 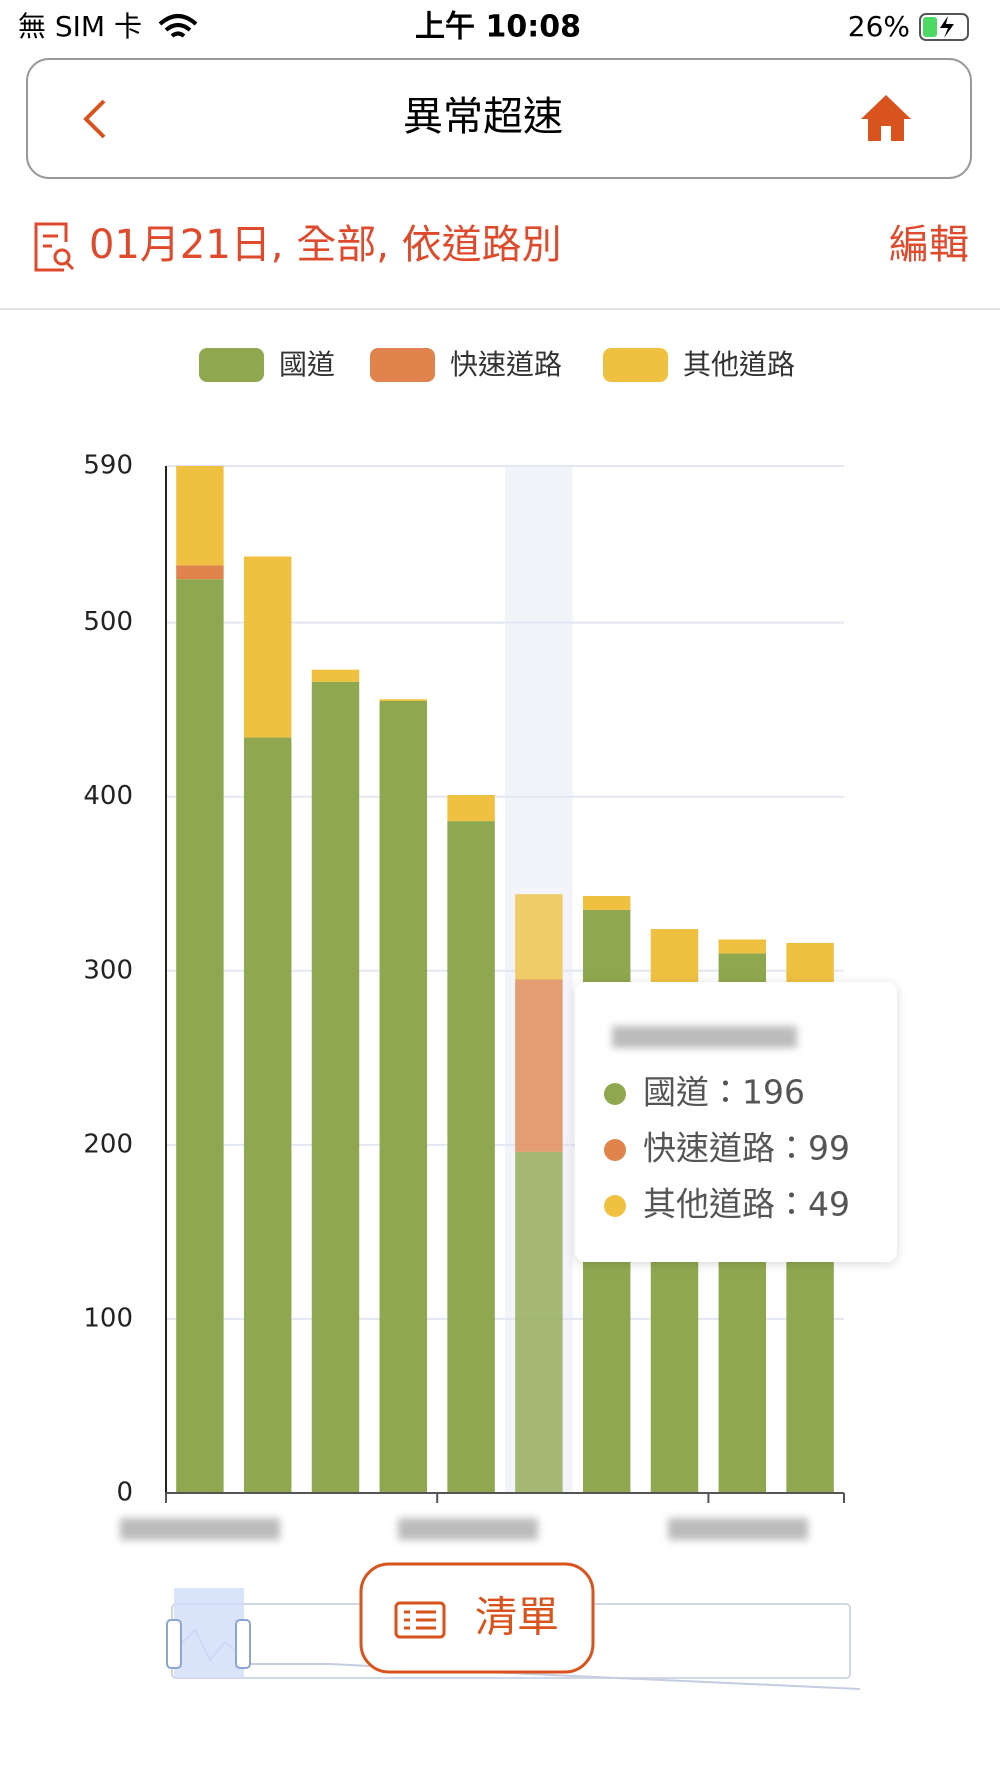 What do you see at coordinates (886, 118) in the screenshot?
I see `home-button` at bounding box center [886, 118].